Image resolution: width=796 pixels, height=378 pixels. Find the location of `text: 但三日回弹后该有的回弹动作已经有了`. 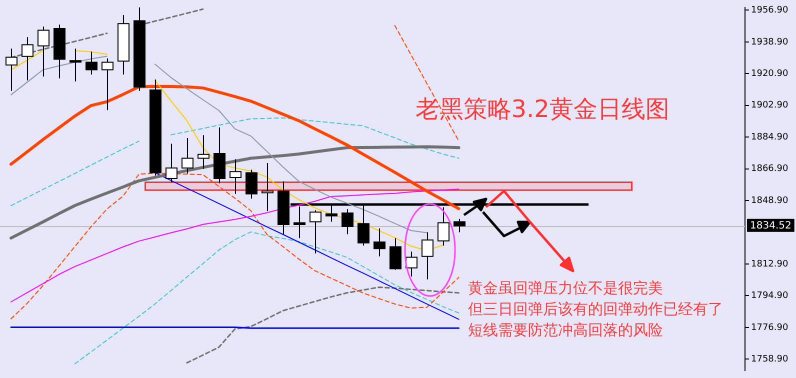

text: 但三日回弹后该有的回弹动作已经有了 is located at coordinates (595, 309).